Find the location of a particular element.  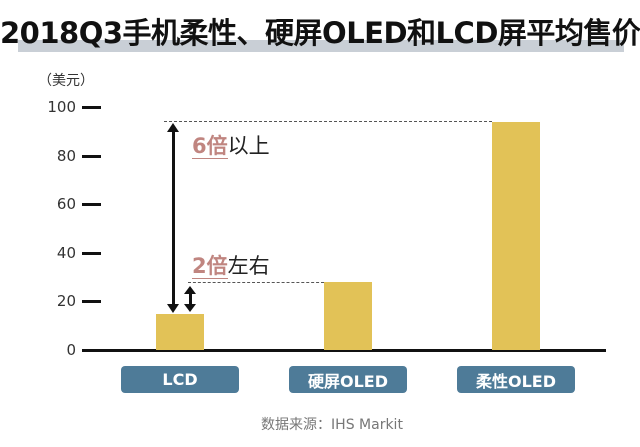

annotation-text: 左右 is located at coordinates (248, 266).